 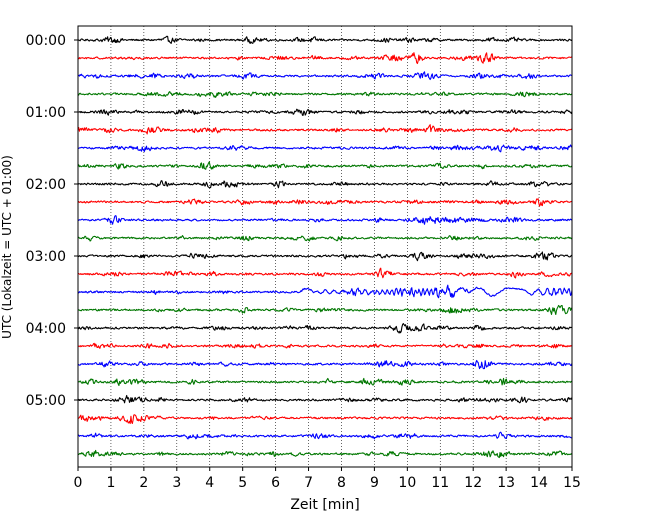 I want to click on x-tick-label: 15, so click(x=572, y=483).